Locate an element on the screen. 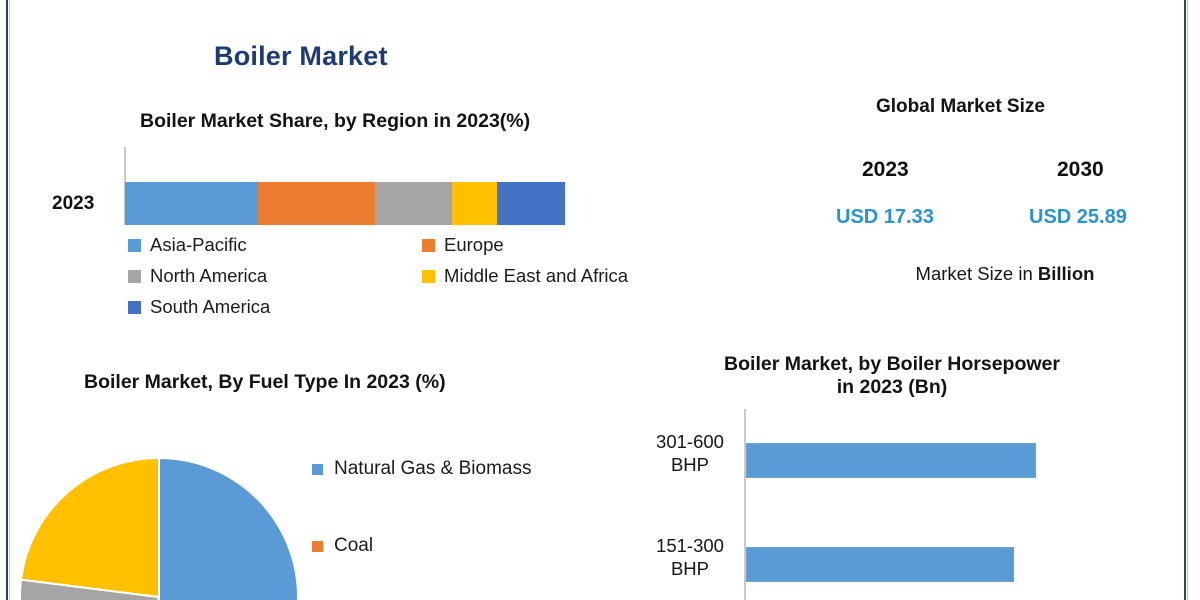 The image size is (1200, 600). region-legend-item: North America is located at coordinates (197, 276).